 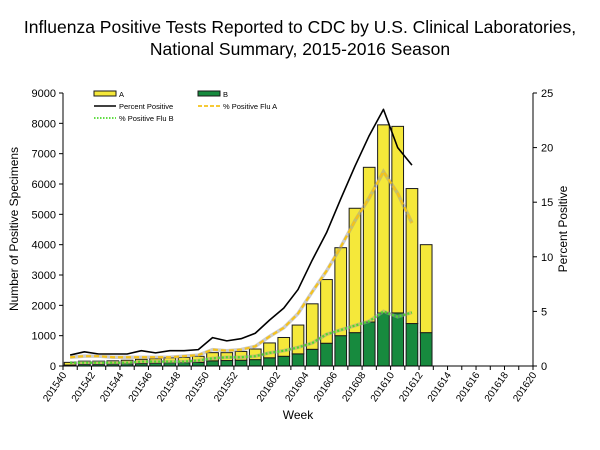 I want to click on x-tick-label: 201606, so click(x=326, y=387).